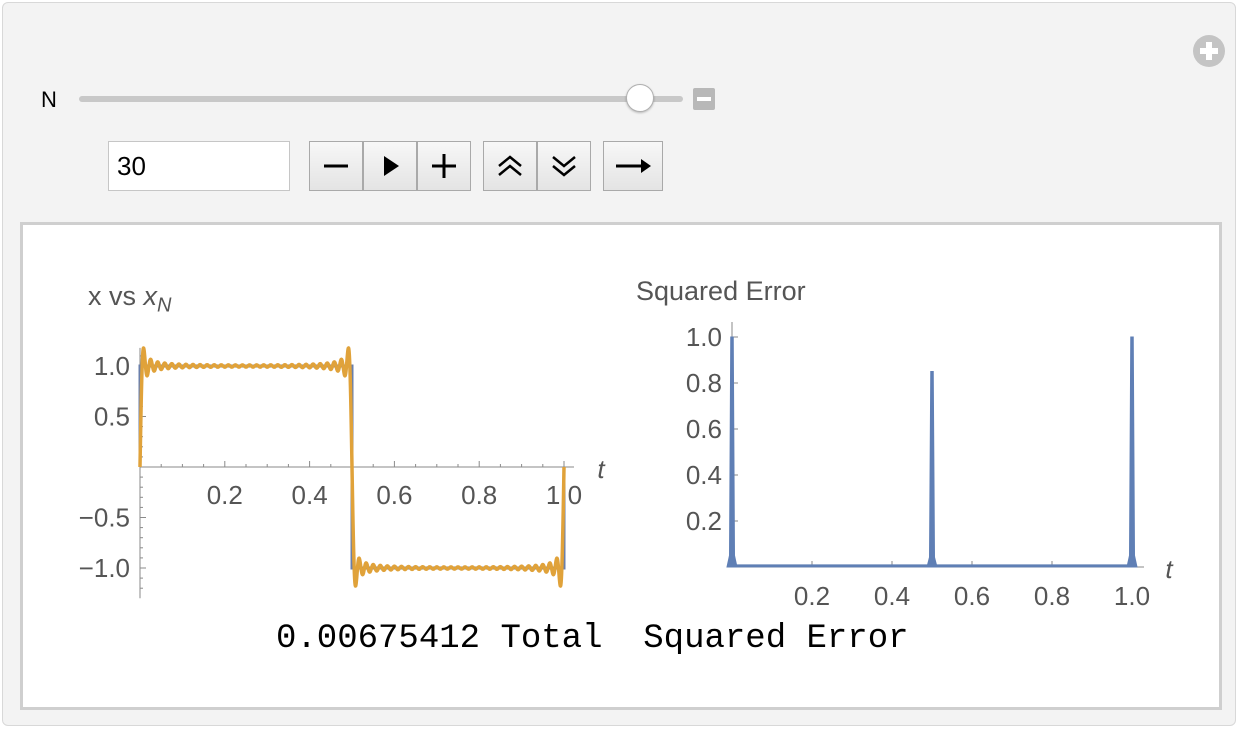  What do you see at coordinates (150, 296) in the screenshot?
I see `left-plot-title-var: x` at bounding box center [150, 296].